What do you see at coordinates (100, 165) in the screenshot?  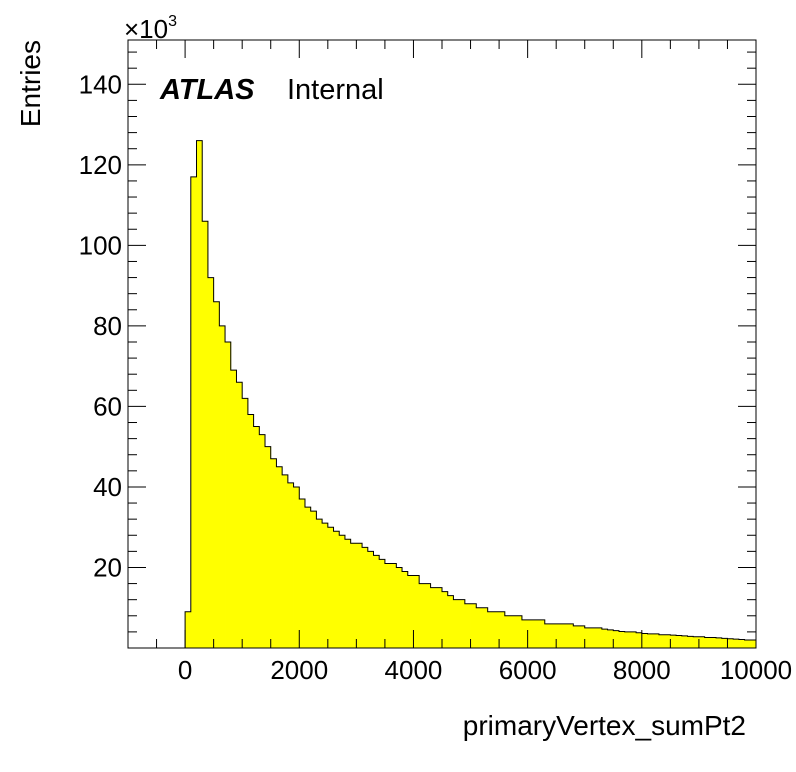 I see `y-tick-label: 120` at bounding box center [100, 165].